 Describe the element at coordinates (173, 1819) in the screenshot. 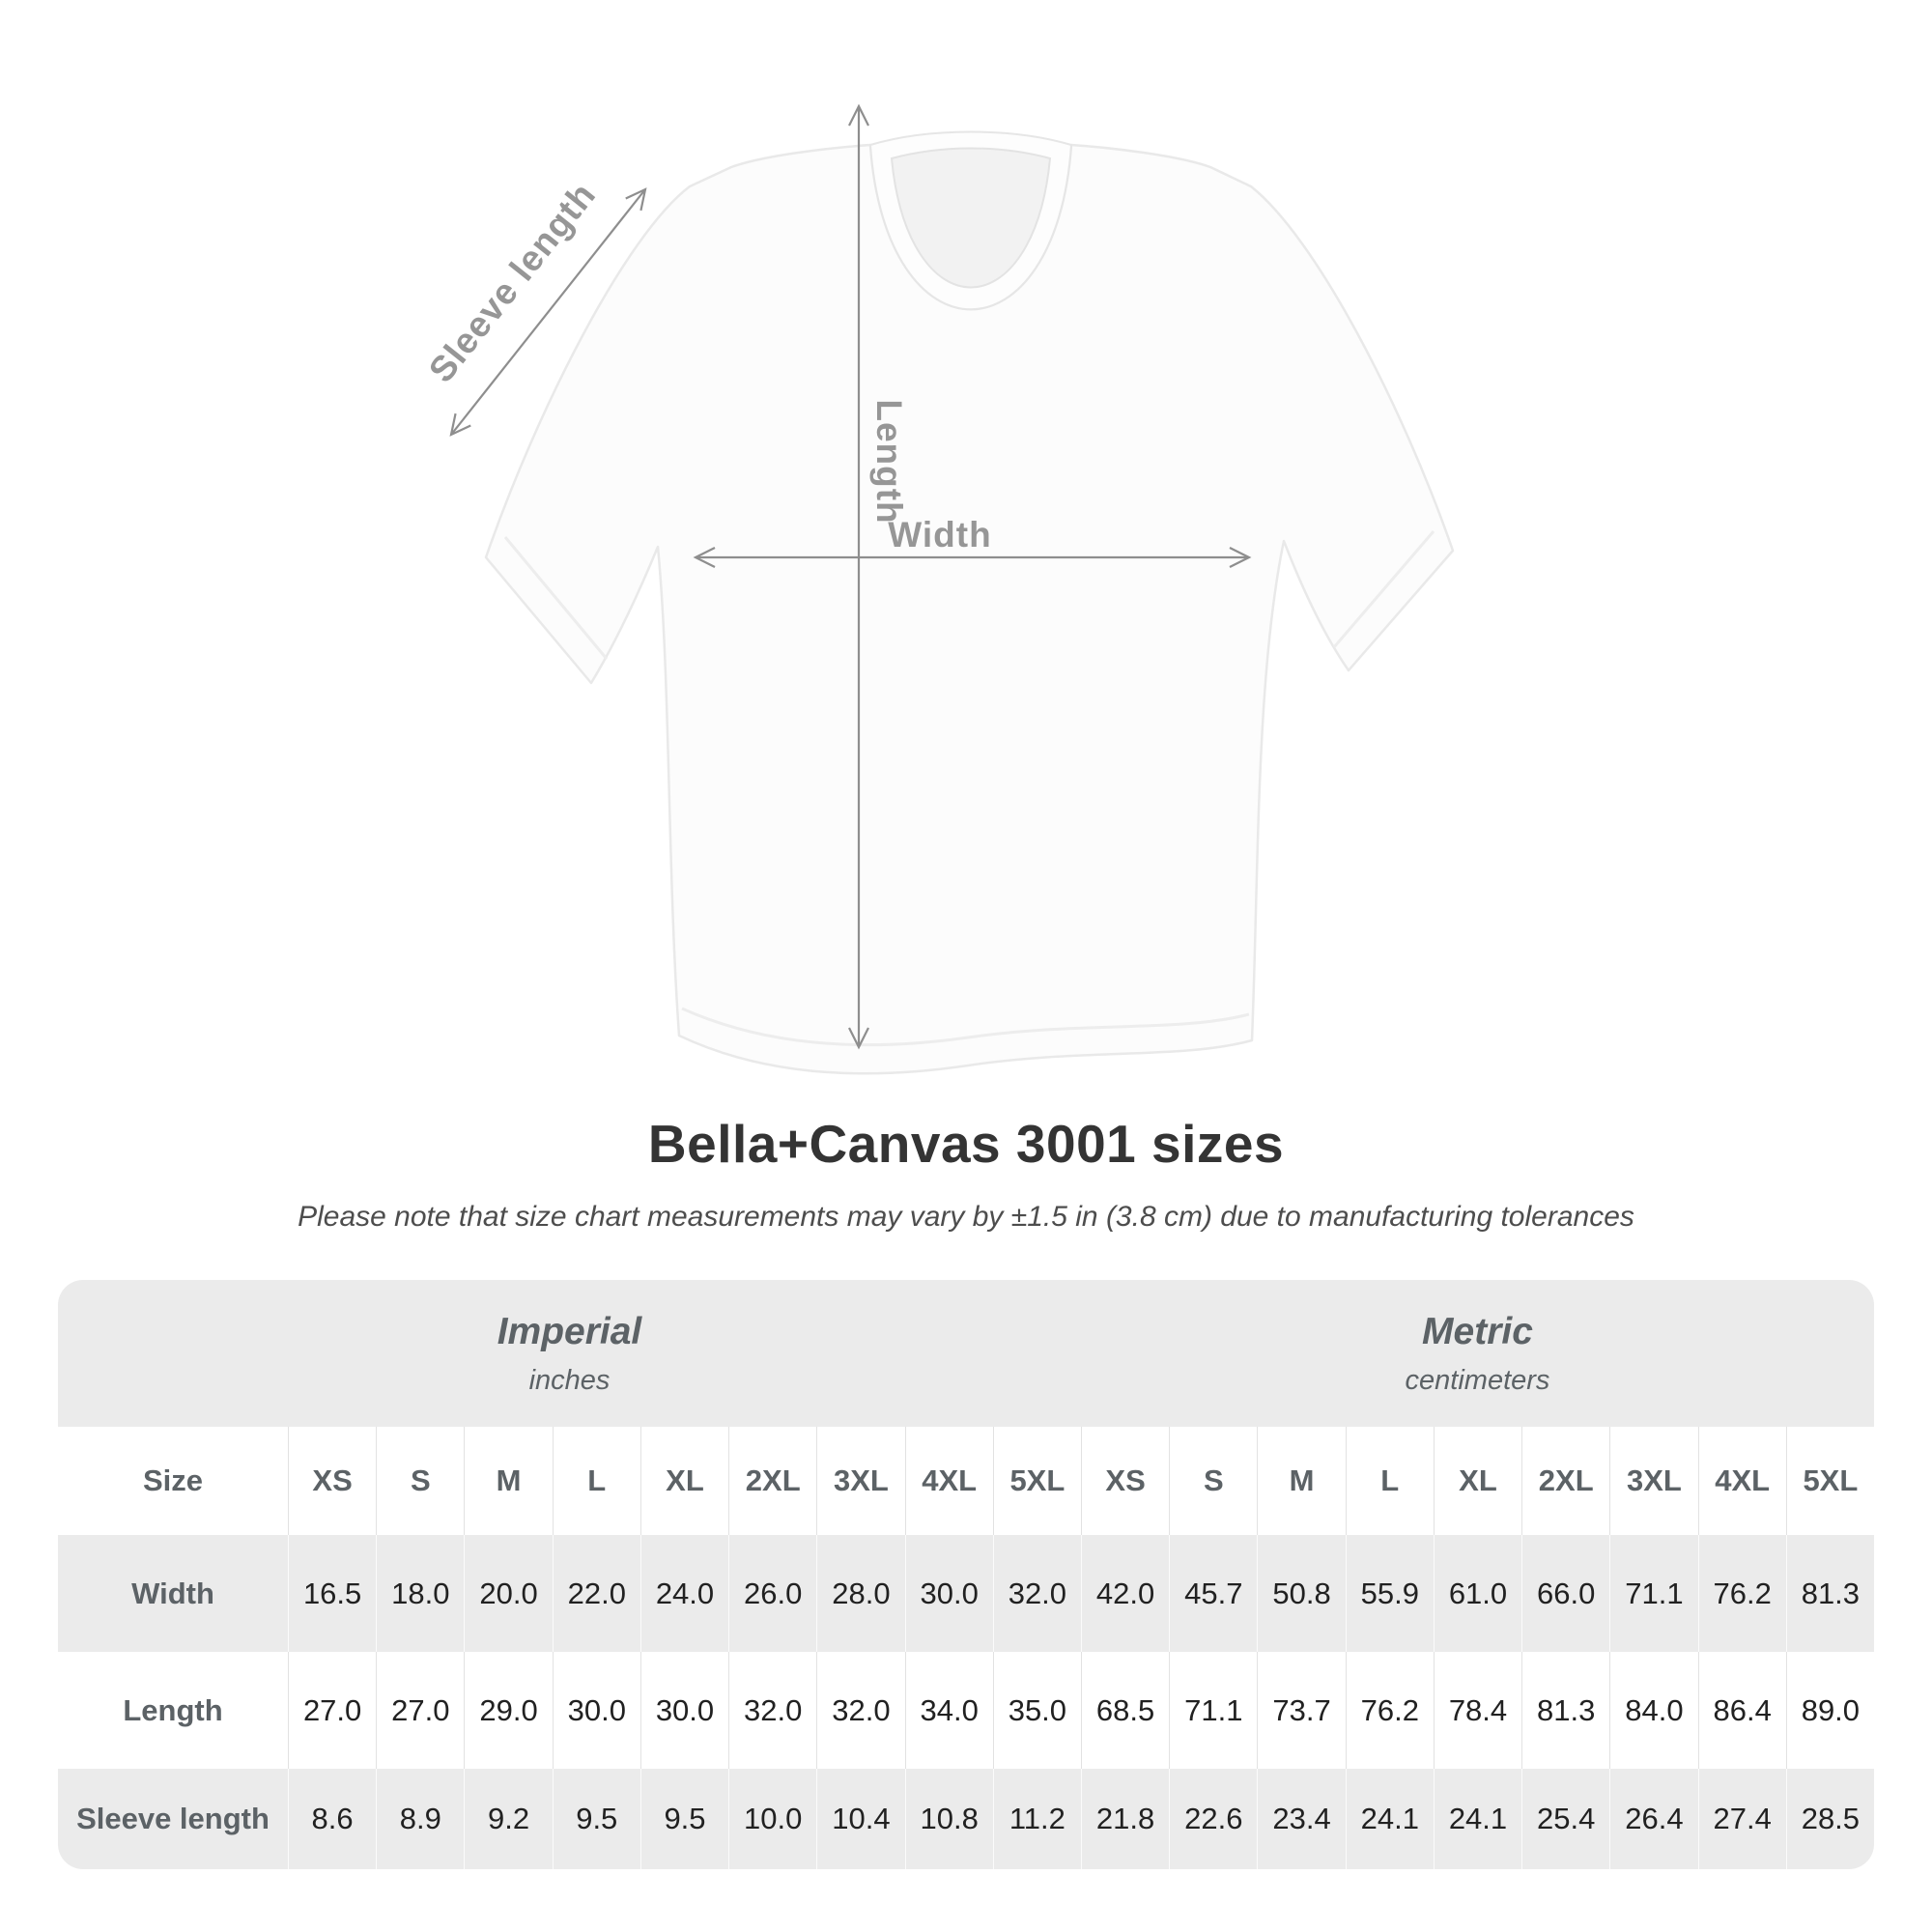

I see `row-label: Sleeve length` at that location.